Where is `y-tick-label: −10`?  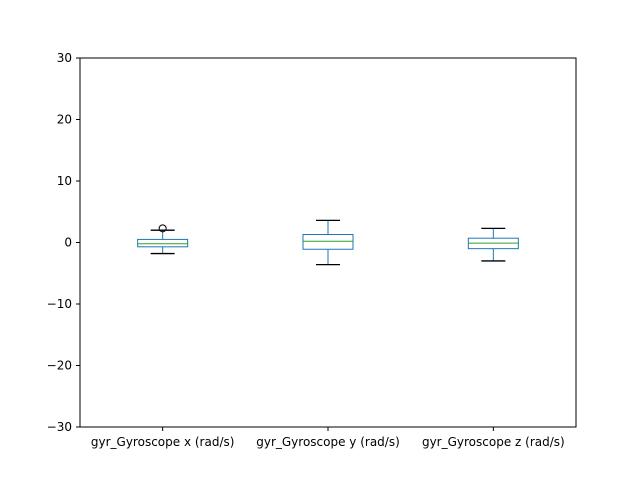
y-tick-label: −10 is located at coordinates (59, 304).